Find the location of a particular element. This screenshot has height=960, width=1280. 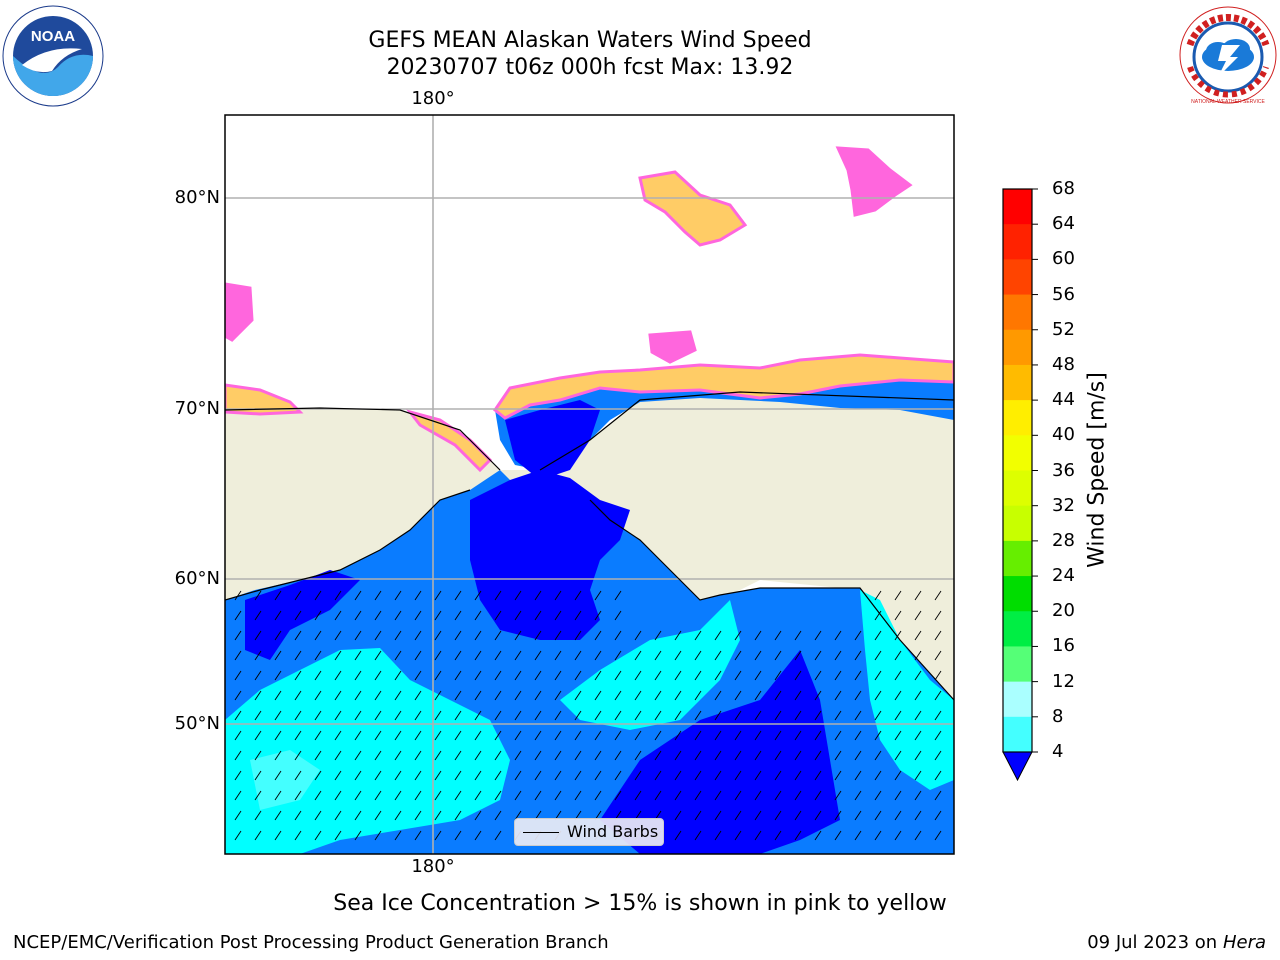

wind-barbs is located at coordinates (588, 715).